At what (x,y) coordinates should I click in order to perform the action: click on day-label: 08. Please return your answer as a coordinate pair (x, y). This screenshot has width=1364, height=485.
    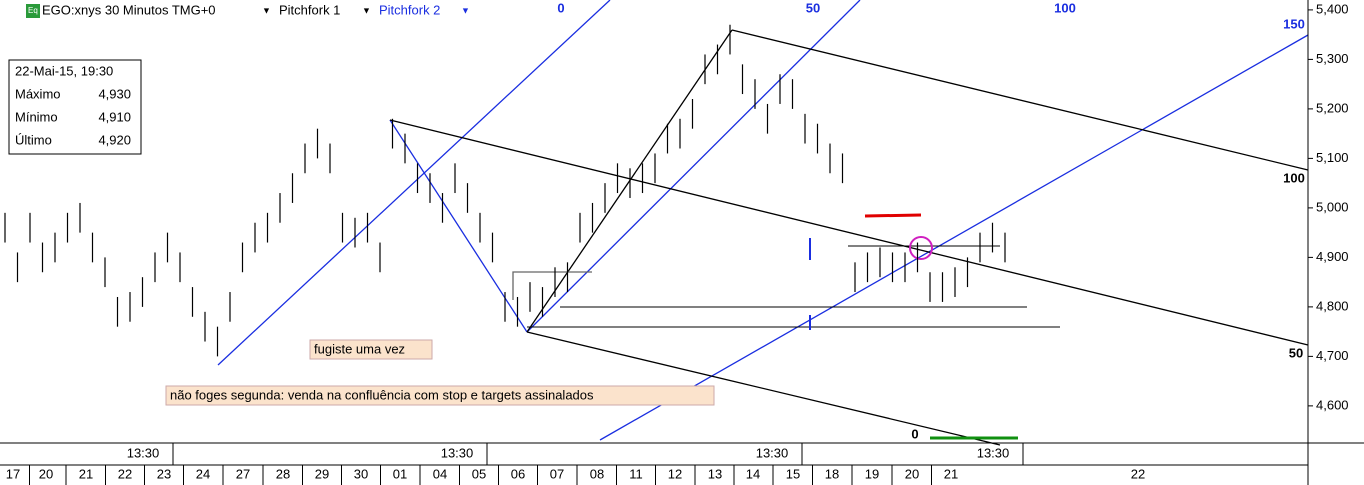
    Looking at the image, I should click on (597, 473).